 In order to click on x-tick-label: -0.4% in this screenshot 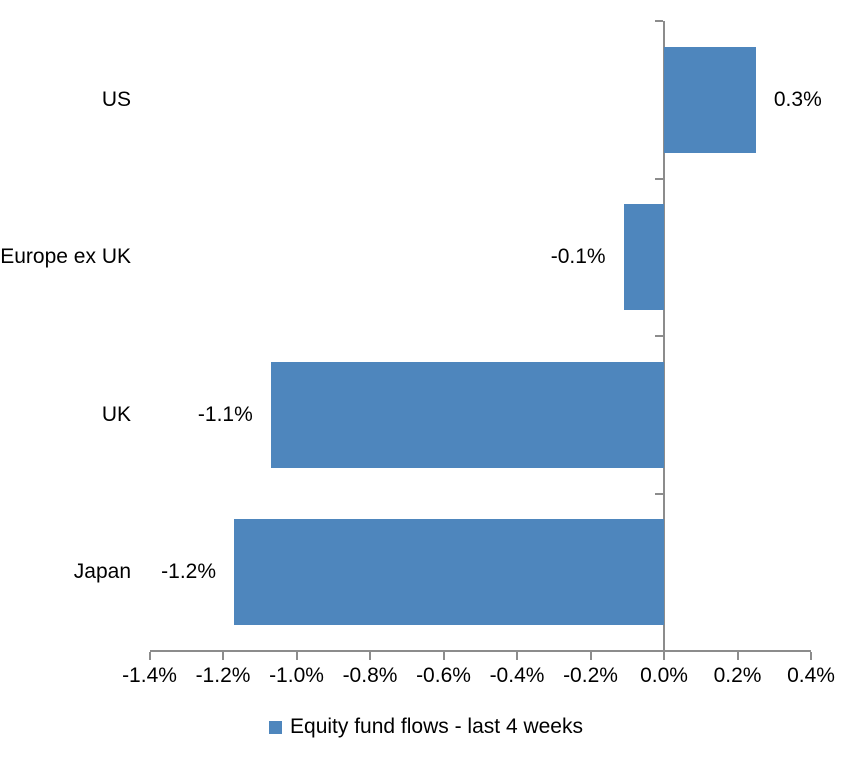, I will do `click(517, 675)`.